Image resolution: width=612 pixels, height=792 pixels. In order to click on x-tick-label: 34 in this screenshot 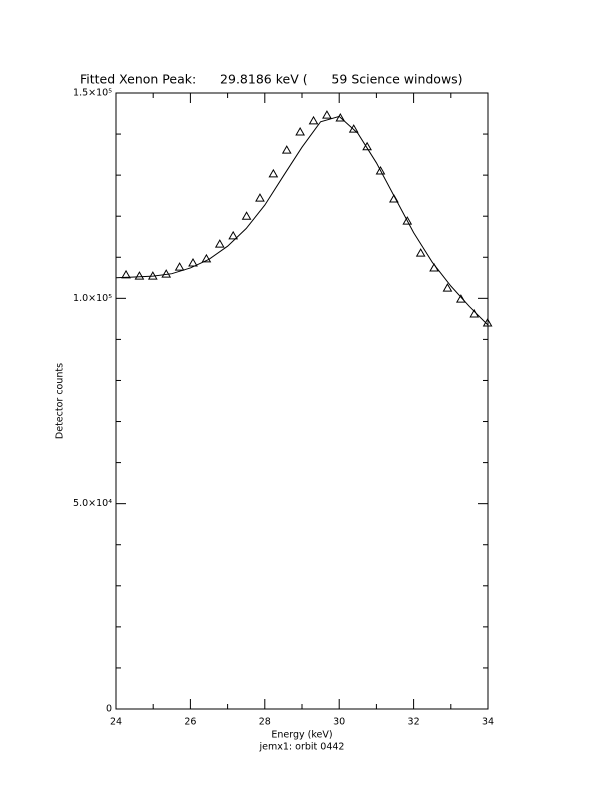, I will do `click(488, 722)`.